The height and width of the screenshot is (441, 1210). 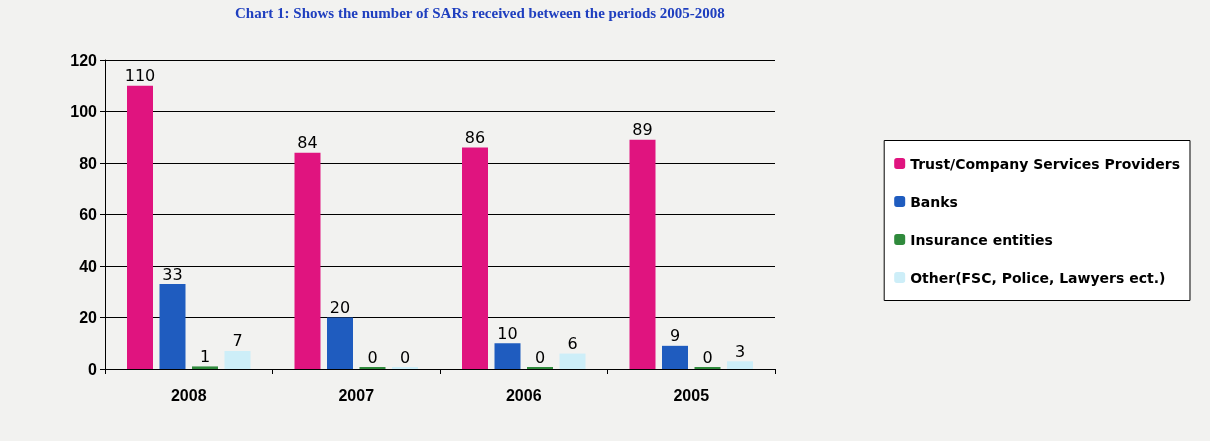 I want to click on legend-label: Trust/Company Services Providers, so click(x=1045, y=163).